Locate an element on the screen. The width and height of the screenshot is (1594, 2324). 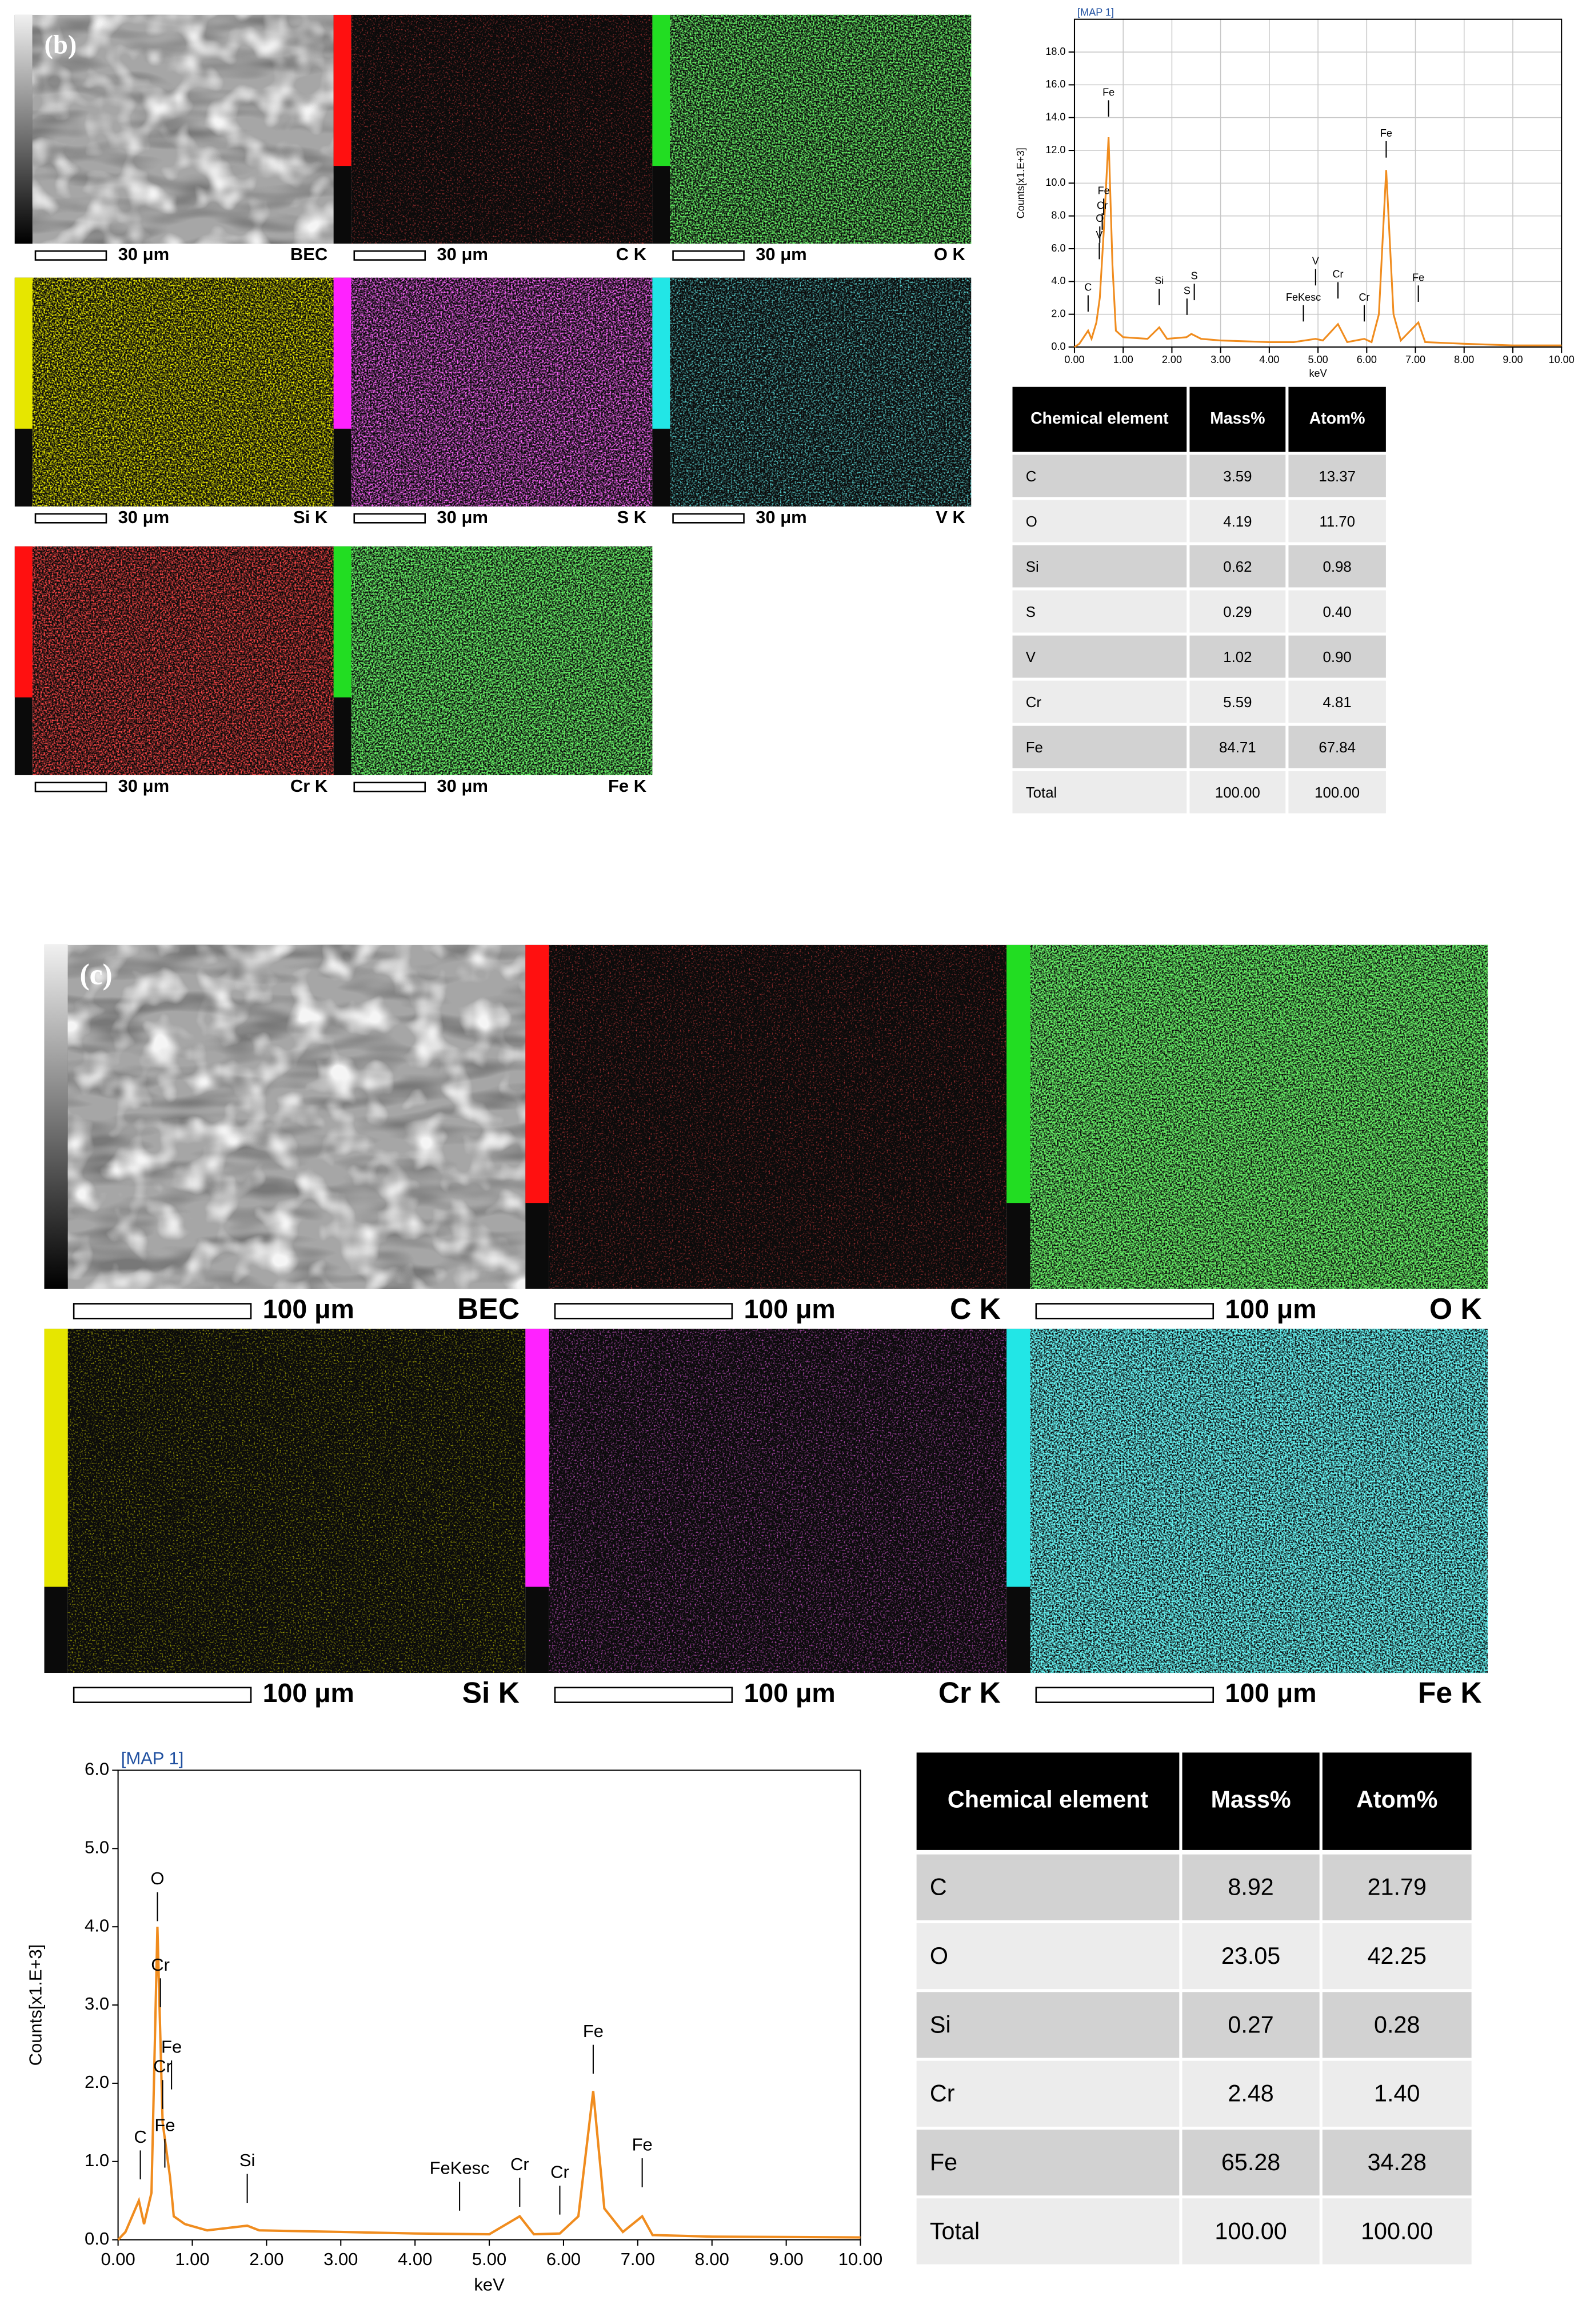
cell-text: 0.62 is located at coordinates (1237, 567).